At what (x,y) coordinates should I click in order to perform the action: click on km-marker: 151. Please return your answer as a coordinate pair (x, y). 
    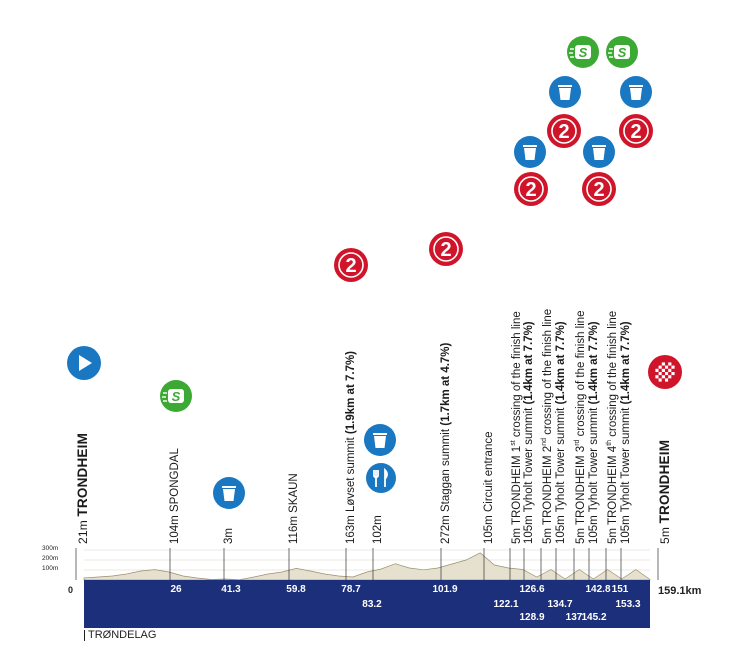
    Looking at the image, I should click on (620, 589).